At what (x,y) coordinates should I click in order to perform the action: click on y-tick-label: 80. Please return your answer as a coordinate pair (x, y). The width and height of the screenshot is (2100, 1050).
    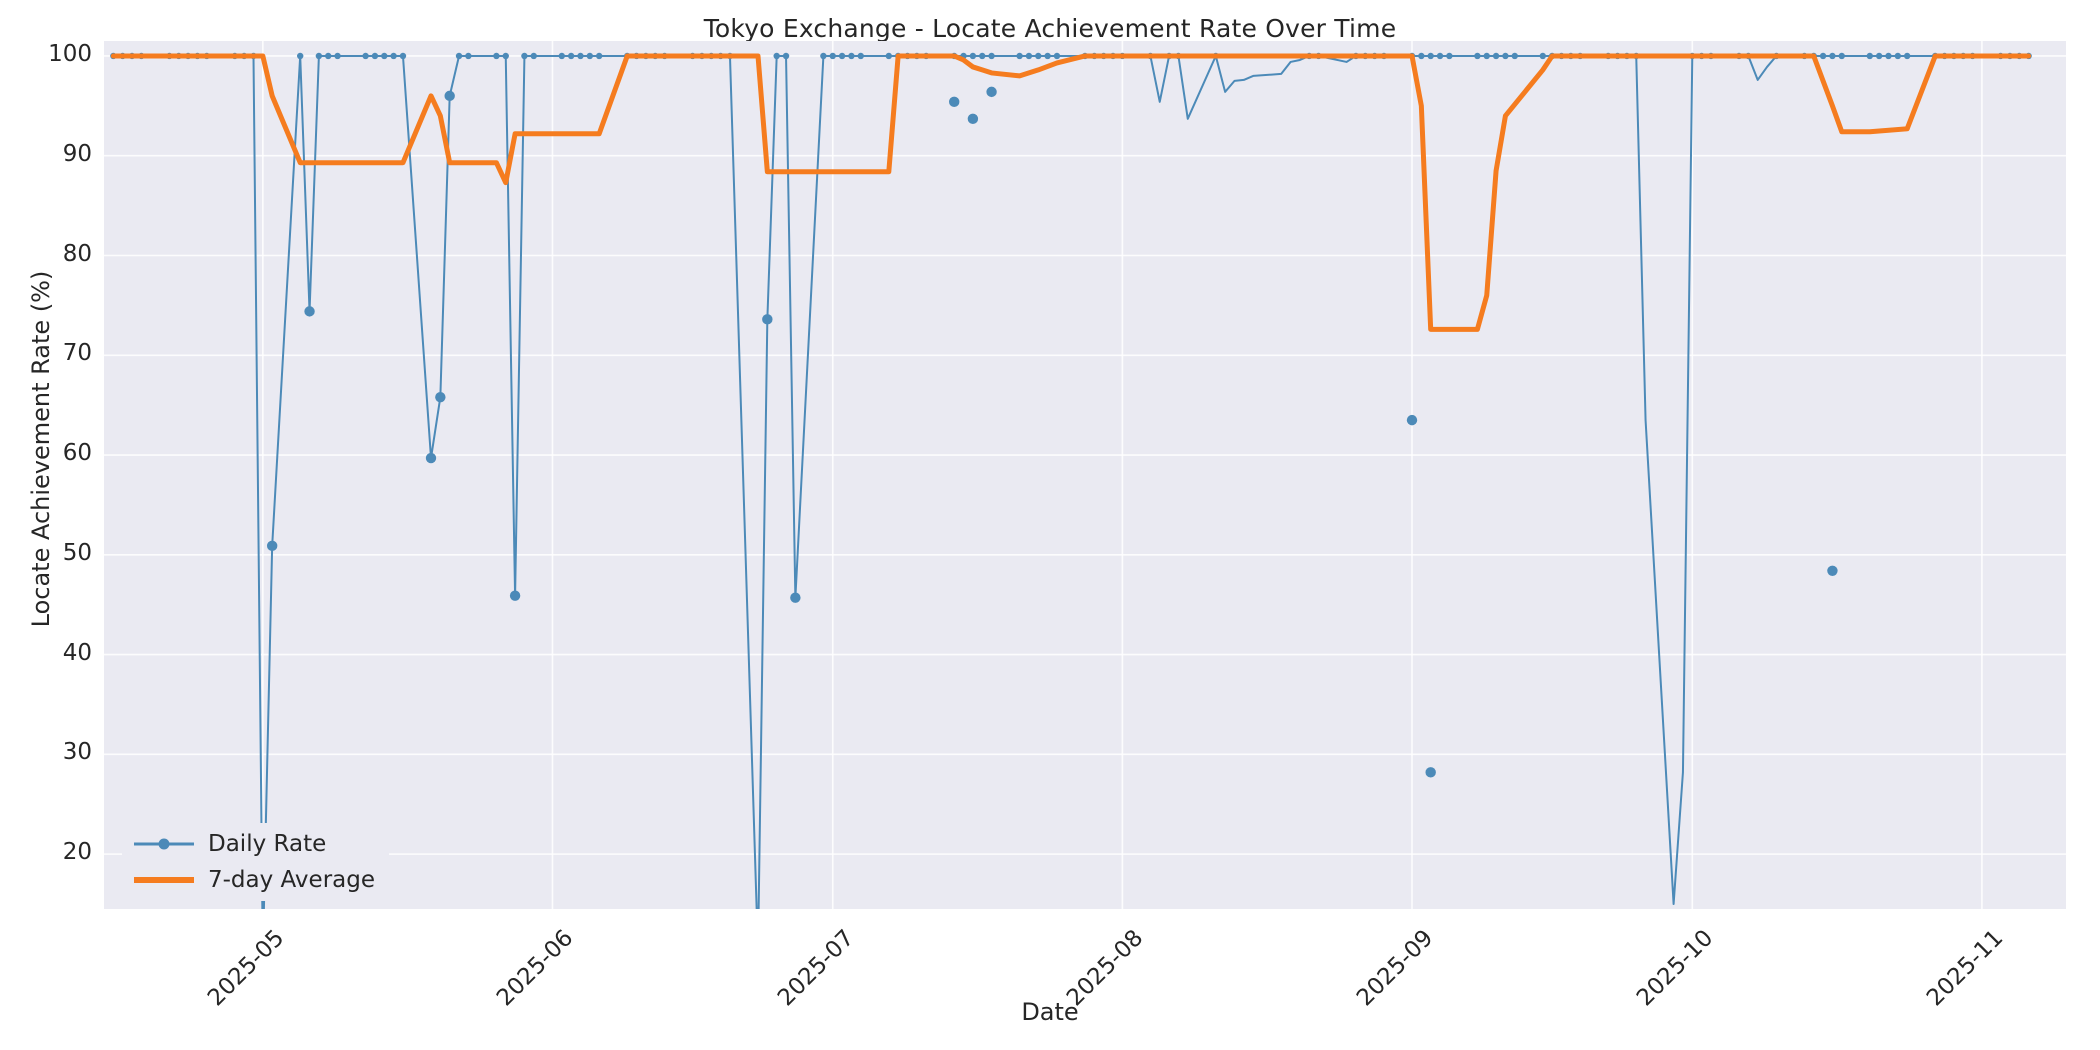
    Looking at the image, I should click on (77, 253).